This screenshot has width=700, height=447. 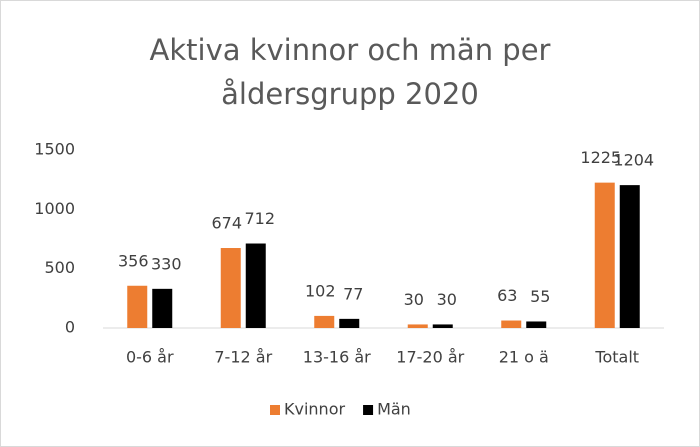 I want to click on data-label: 674, so click(x=226, y=223).